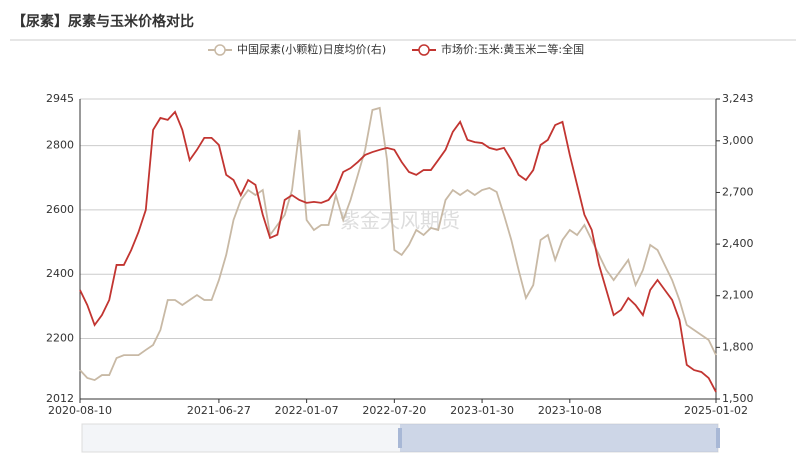 This screenshot has width=806, height=464. I want to click on y2-tick-label: 2,400, so click(738, 243).